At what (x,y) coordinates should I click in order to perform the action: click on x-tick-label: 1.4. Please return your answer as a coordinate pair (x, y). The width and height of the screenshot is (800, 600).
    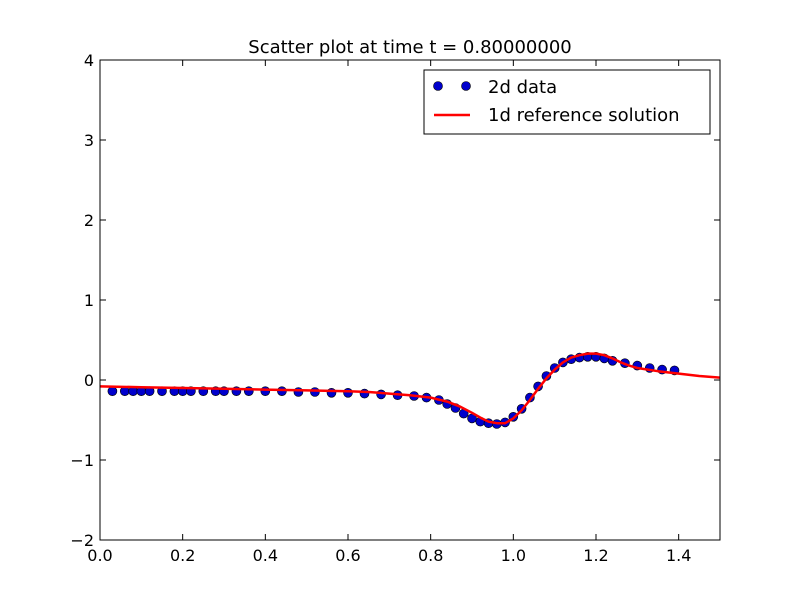
    Looking at the image, I should click on (678, 555).